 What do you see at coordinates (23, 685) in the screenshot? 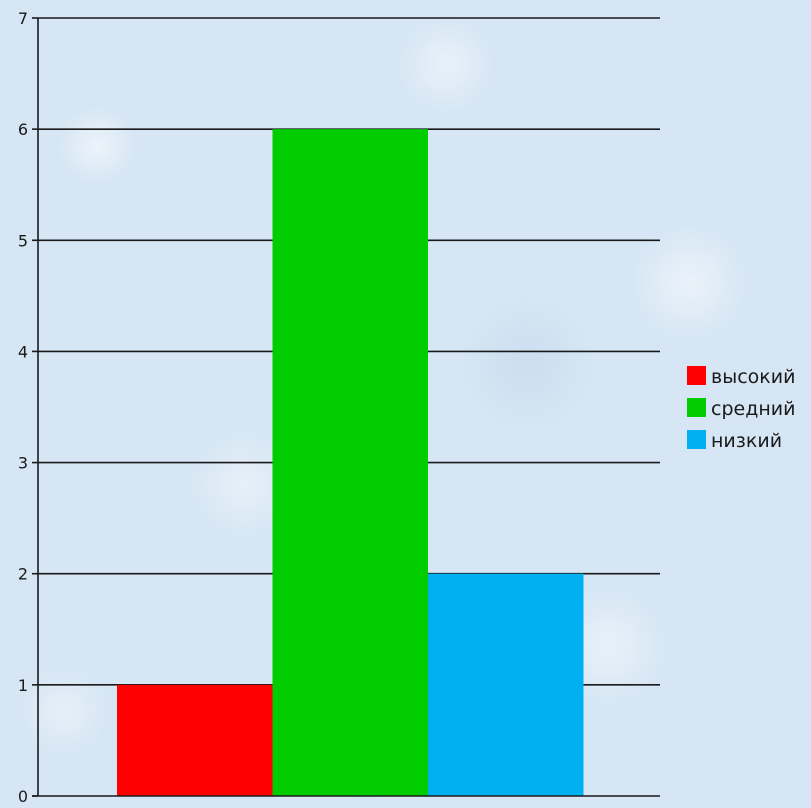
I see `y-tick-label: 1` at bounding box center [23, 685].